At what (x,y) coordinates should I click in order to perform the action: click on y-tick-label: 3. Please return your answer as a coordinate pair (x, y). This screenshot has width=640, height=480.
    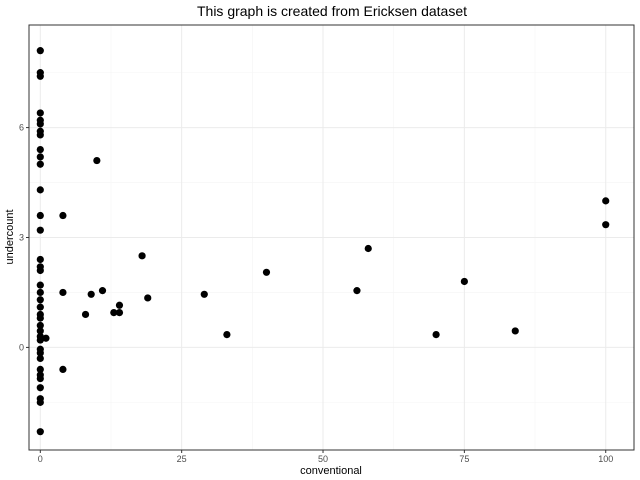
    Looking at the image, I should click on (21, 238).